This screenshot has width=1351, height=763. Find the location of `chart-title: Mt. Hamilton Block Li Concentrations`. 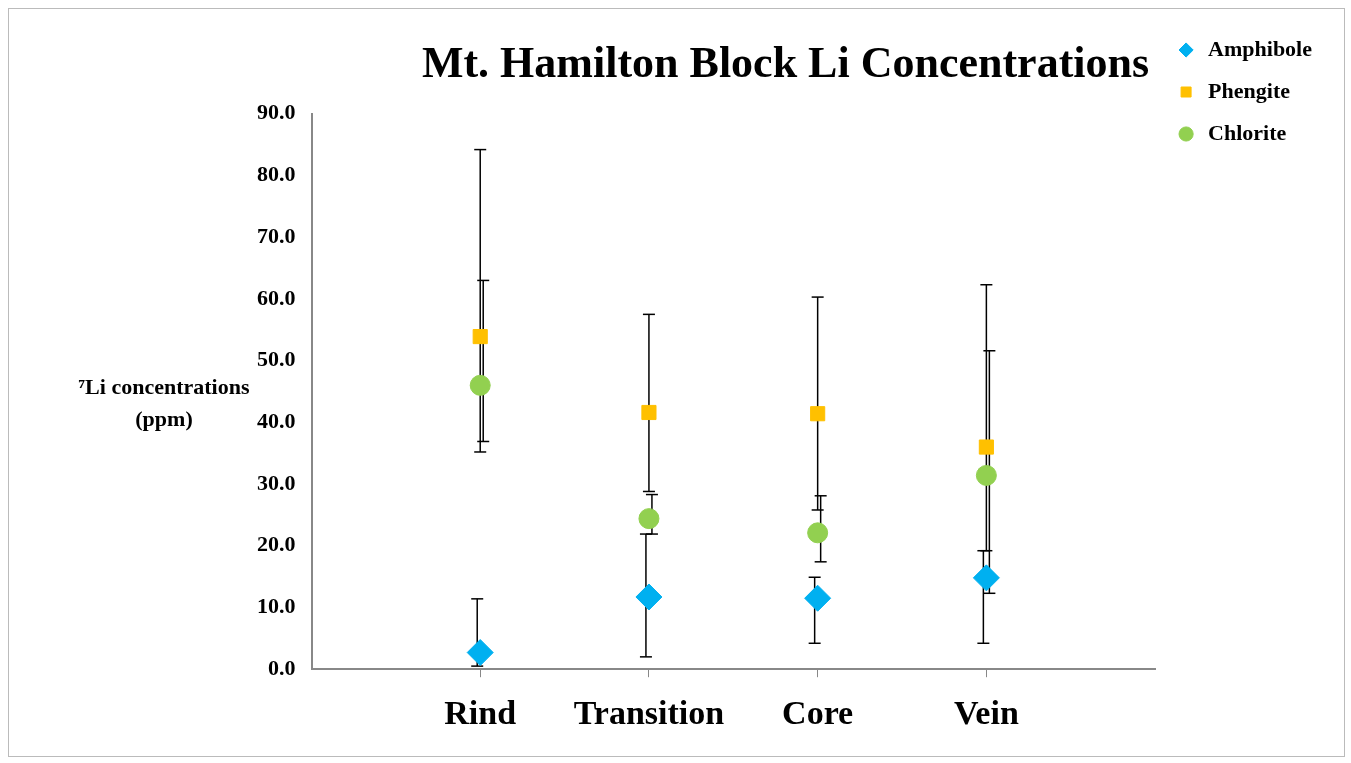

chart-title: Mt. Hamilton Block Li Concentrations is located at coordinates (785, 62).